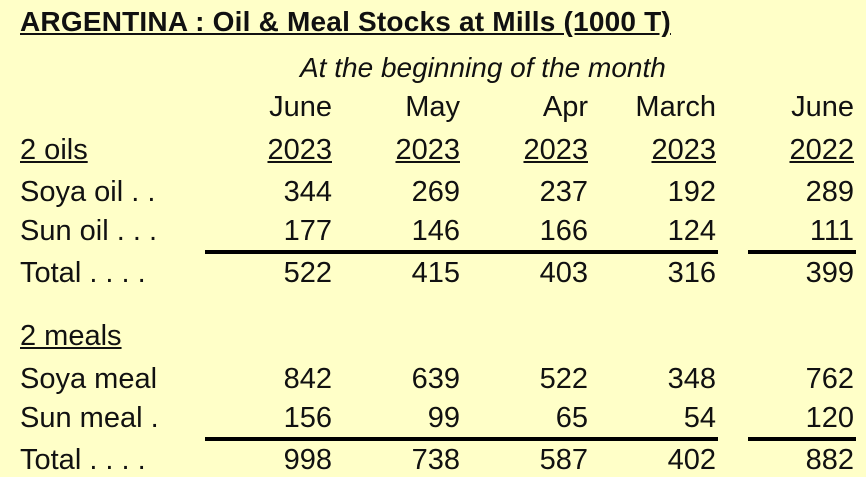 This screenshot has height=477, width=866. Describe the element at coordinates (563, 231) in the screenshot. I see `table-cell: 166` at that location.